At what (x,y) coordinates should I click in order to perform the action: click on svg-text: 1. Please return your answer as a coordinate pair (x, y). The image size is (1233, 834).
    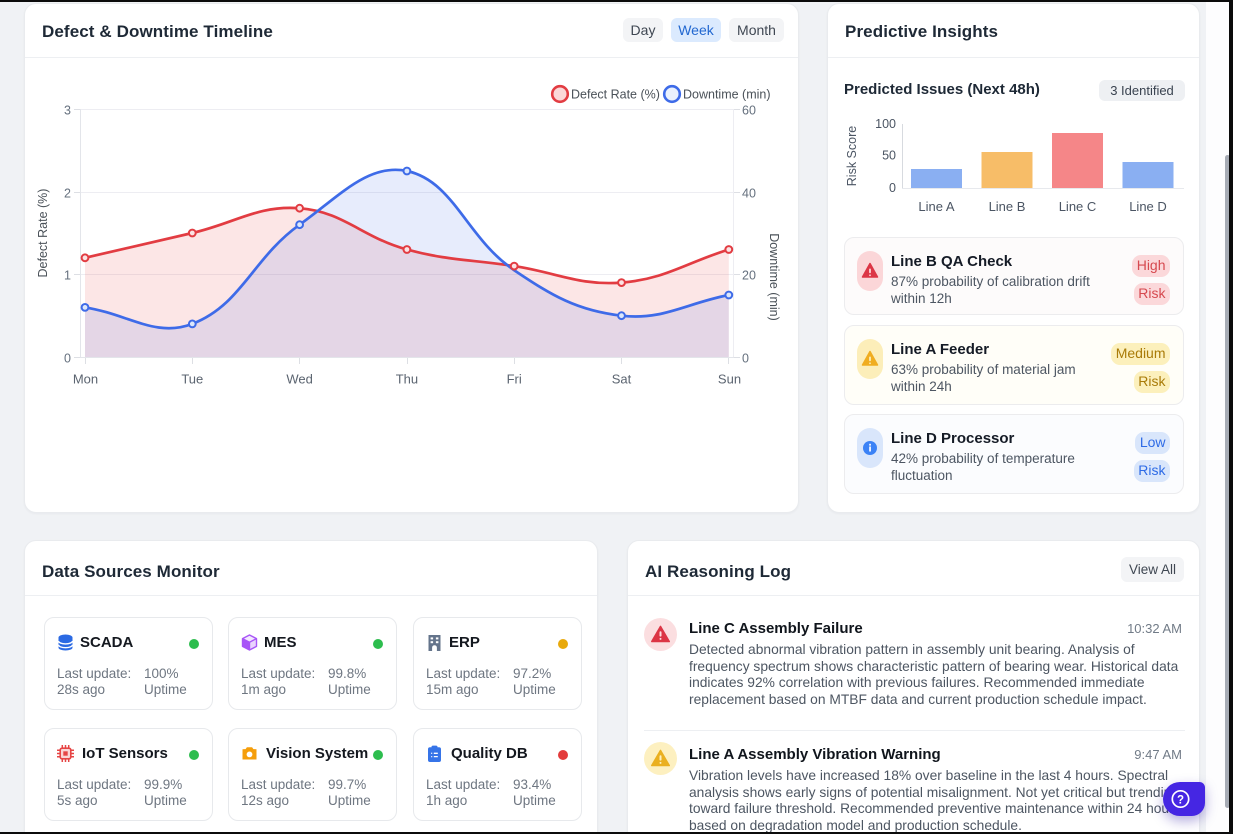
    Looking at the image, I should click on (67, 276).